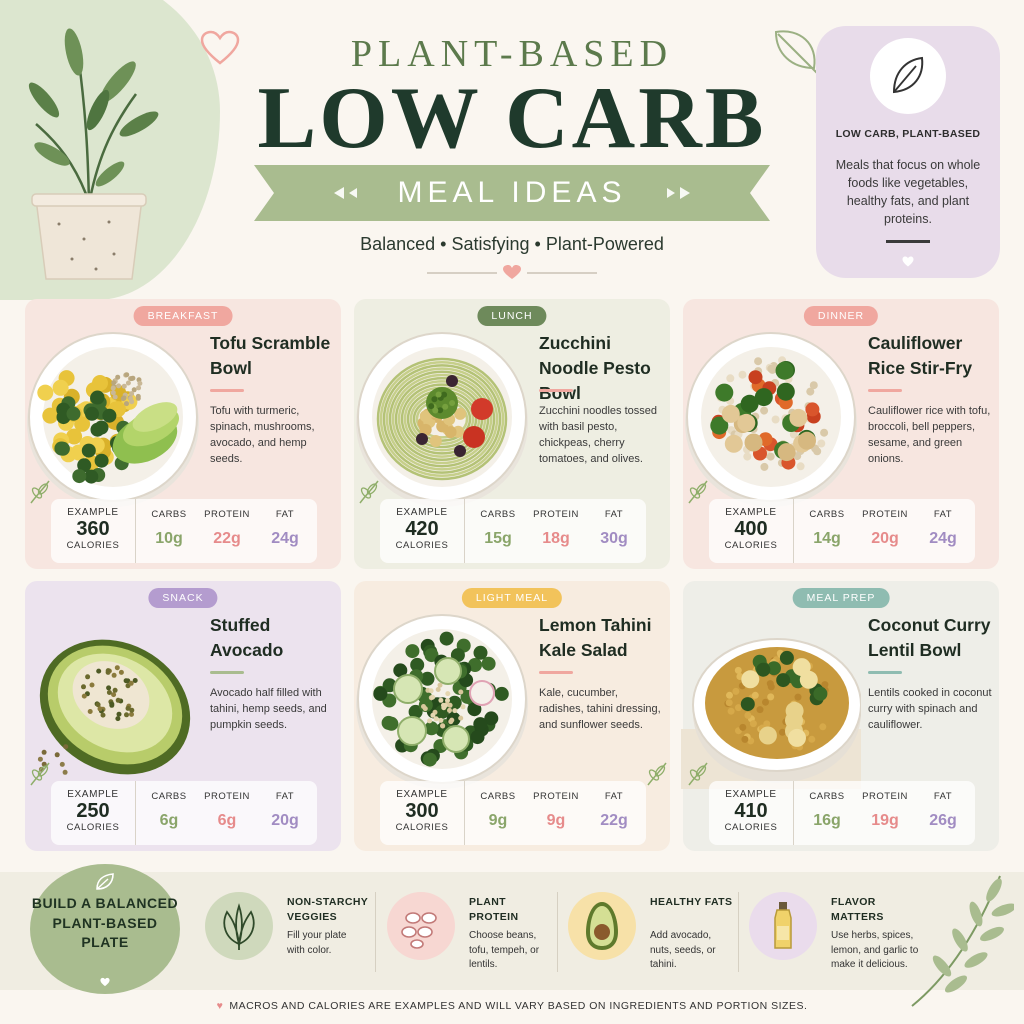  I want to click on oil-bottle-icon, so click(783, 926).